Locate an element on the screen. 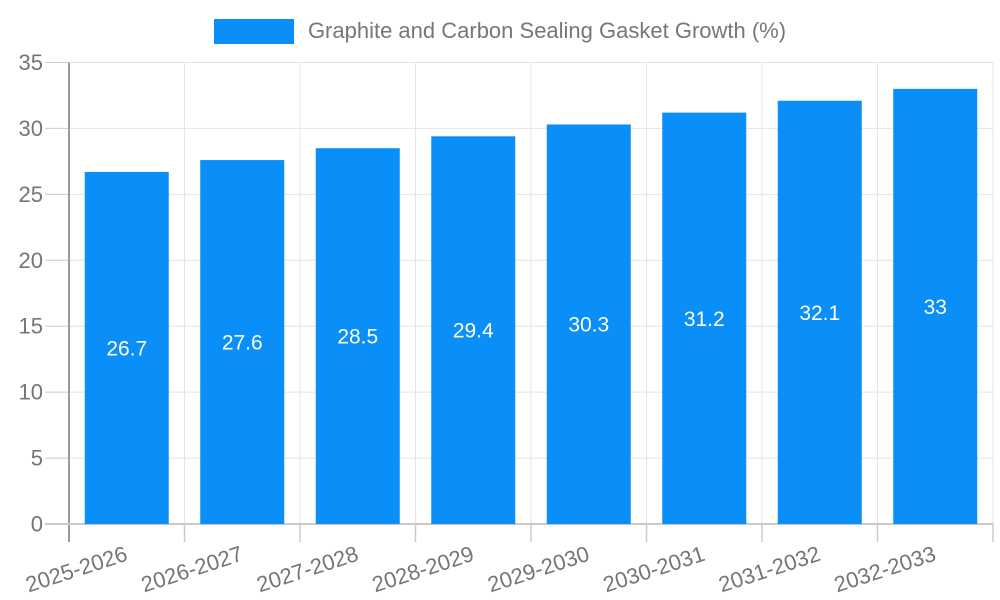 The width and height of the screenshot is (1000, 600). x-tick-label-2026-2027: 2026-2027 is located at coordinates (192, 569).